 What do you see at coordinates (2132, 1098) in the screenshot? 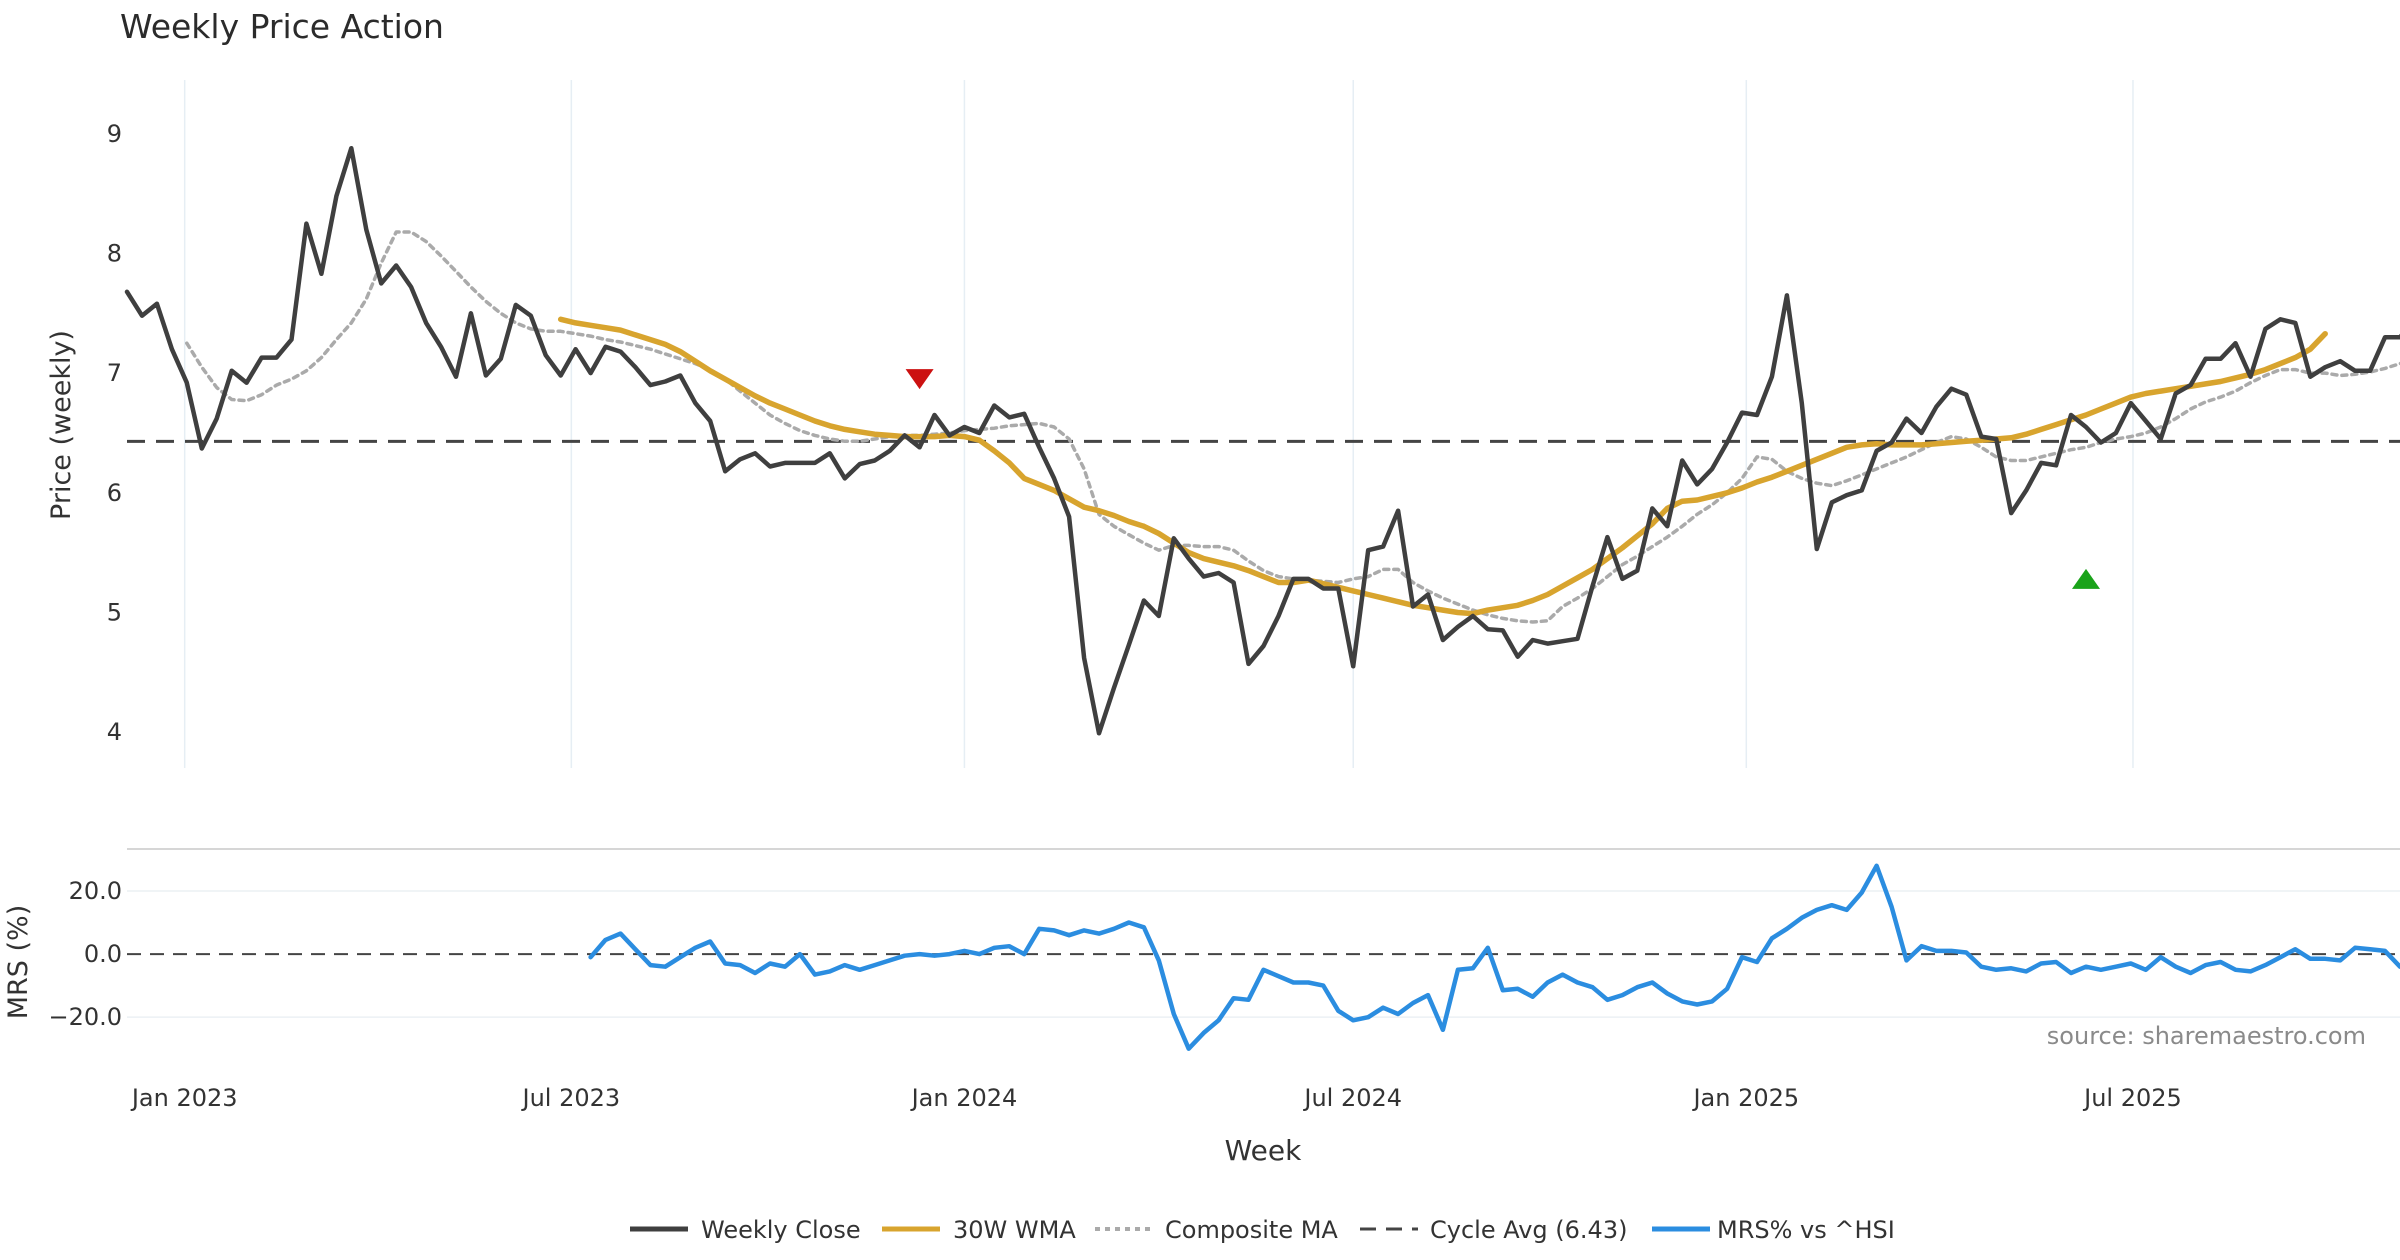
I see `x-tick-label: Jul 2025` at bounding box center [2132, 1098].